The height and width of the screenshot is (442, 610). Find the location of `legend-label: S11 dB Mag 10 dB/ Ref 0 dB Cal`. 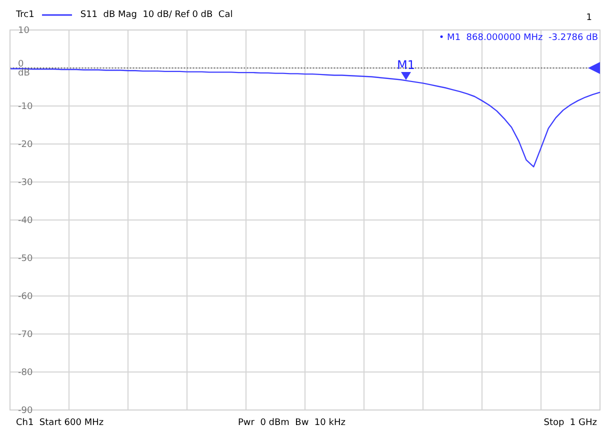

legend-label: S11 dB Mag 10 dB/ Ref 0 dB Cal is located at coordinates (156, 15).